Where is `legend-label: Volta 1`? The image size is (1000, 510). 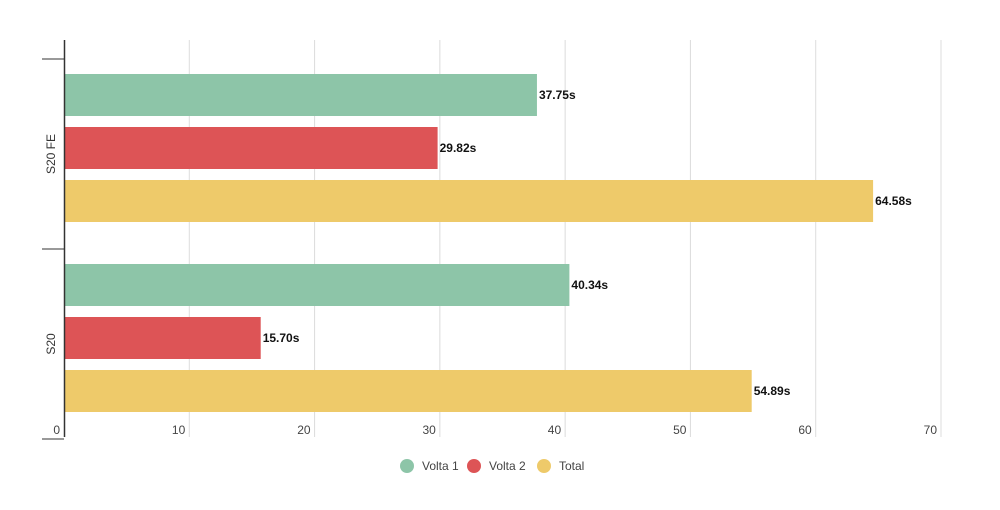
legend-label: Volta 1 is located at coordinates (440, 466).